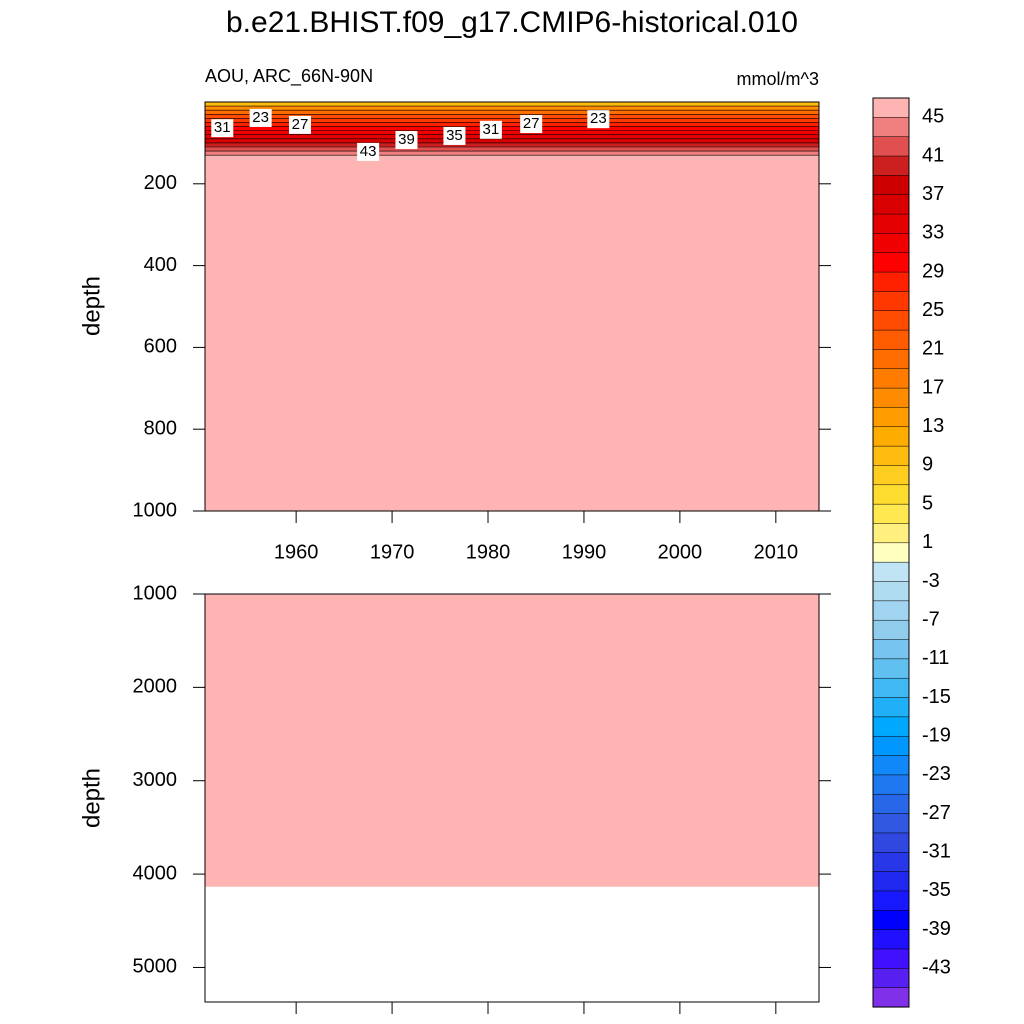  I want to click on subtitle-right: mmol/m^3, so click(778, 79).